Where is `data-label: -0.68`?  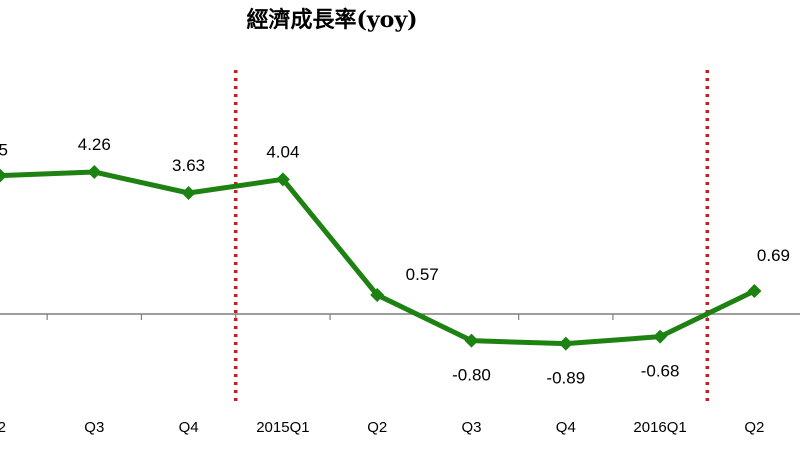
data-label: -0.68 is located at coordinates (660, 371).